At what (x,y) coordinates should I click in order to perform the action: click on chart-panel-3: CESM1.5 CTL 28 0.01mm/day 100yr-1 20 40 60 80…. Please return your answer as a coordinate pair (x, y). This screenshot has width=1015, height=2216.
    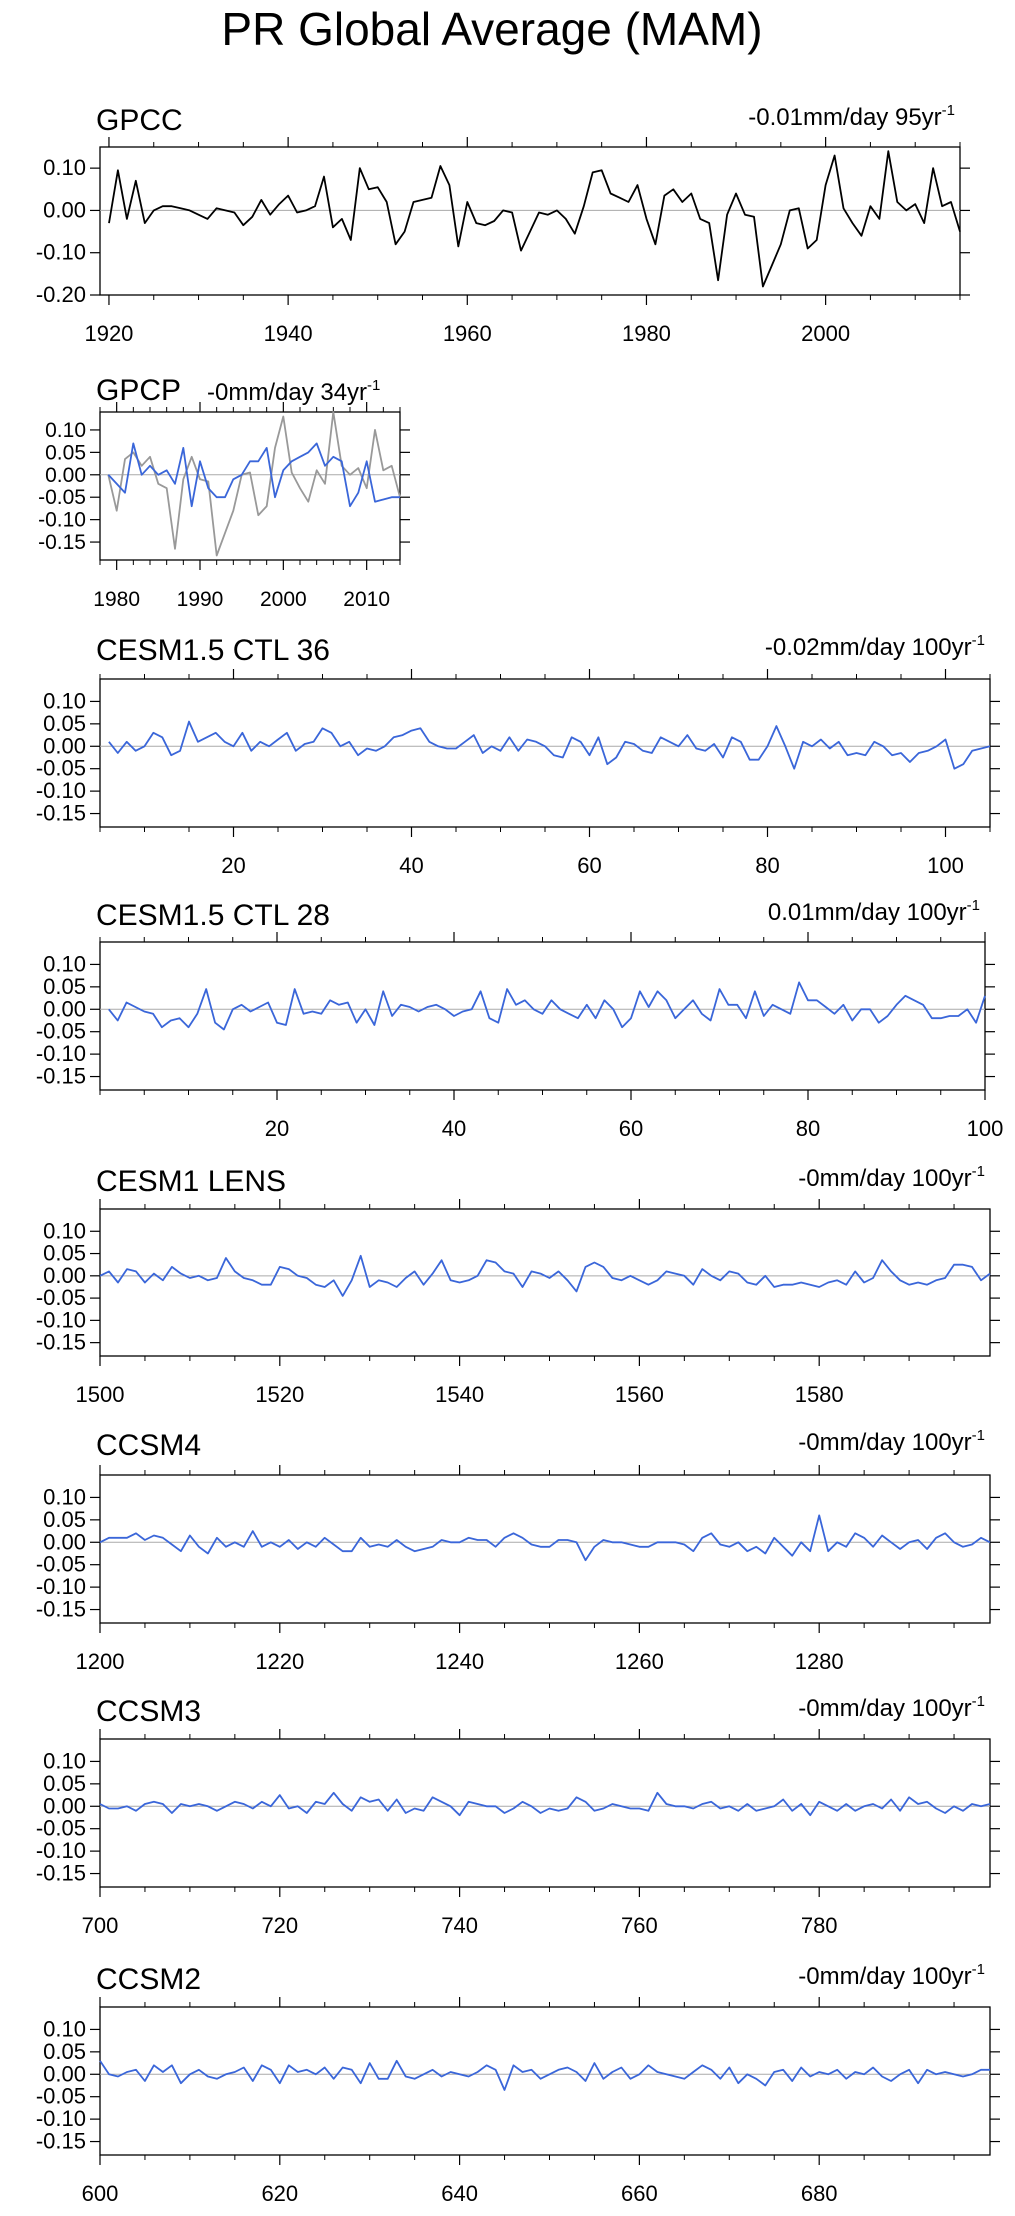
    Looking at the image, I should click on (520, 1019).